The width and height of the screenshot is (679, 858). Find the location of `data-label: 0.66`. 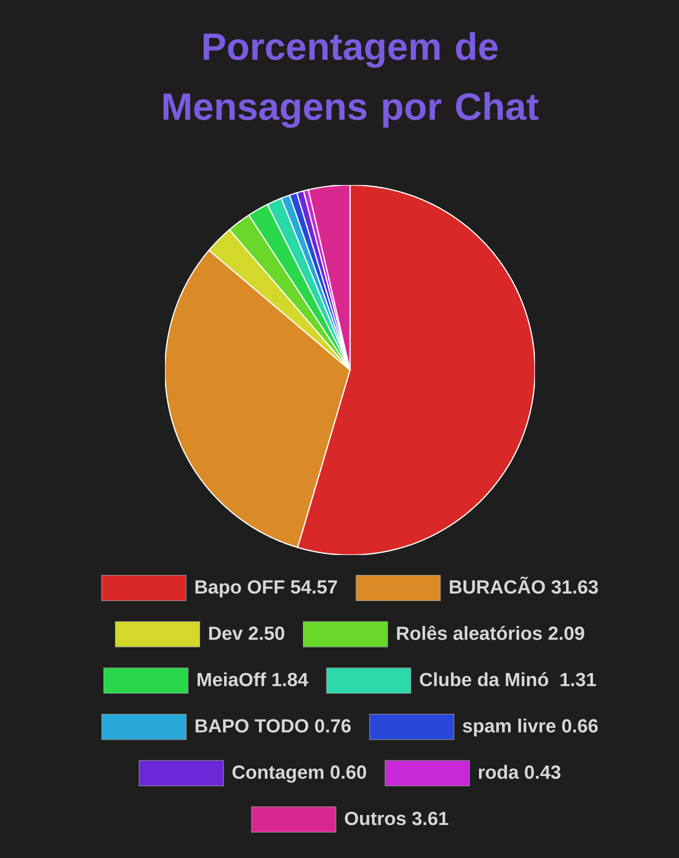

data-label: 0.66 is located at coordinates (580, 726).